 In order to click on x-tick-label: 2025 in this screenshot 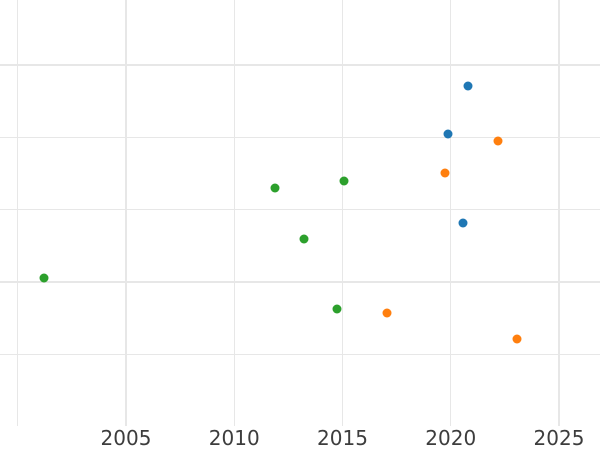, I will do `click(559, 438)`.